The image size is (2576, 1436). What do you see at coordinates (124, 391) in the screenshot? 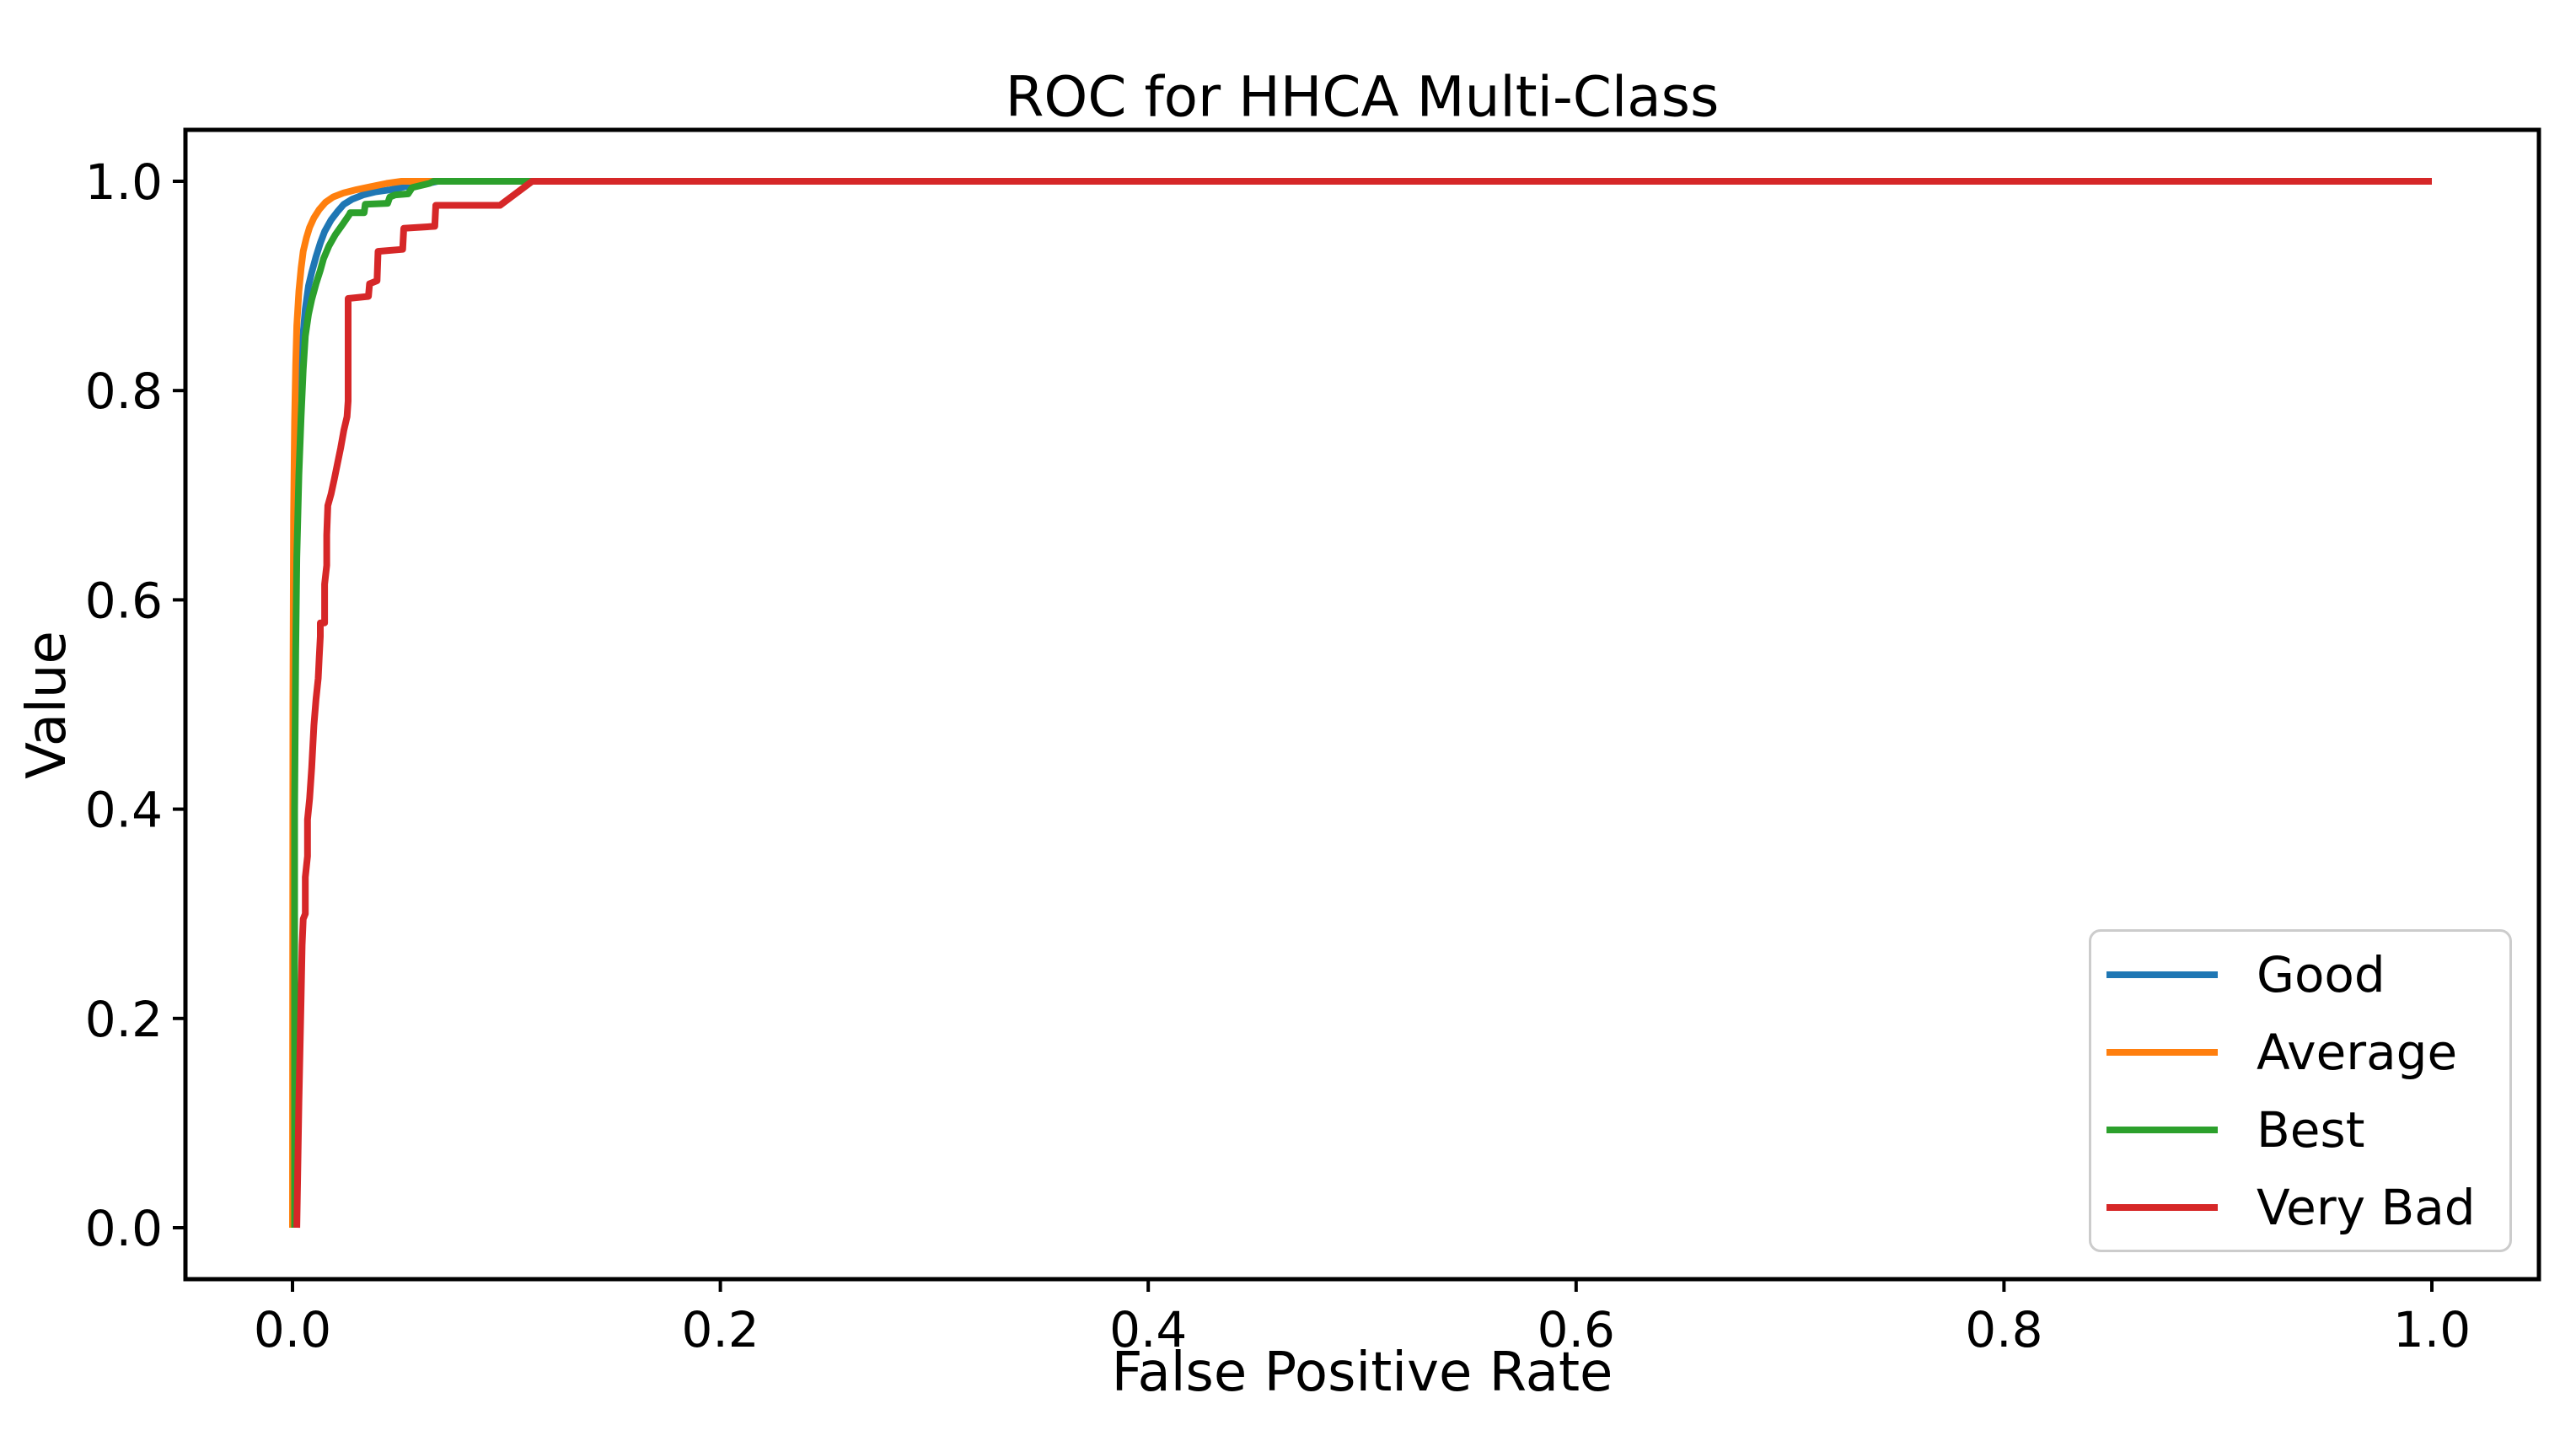
I see `y-tick-label: 0.8` at bounding box center [124, 391].